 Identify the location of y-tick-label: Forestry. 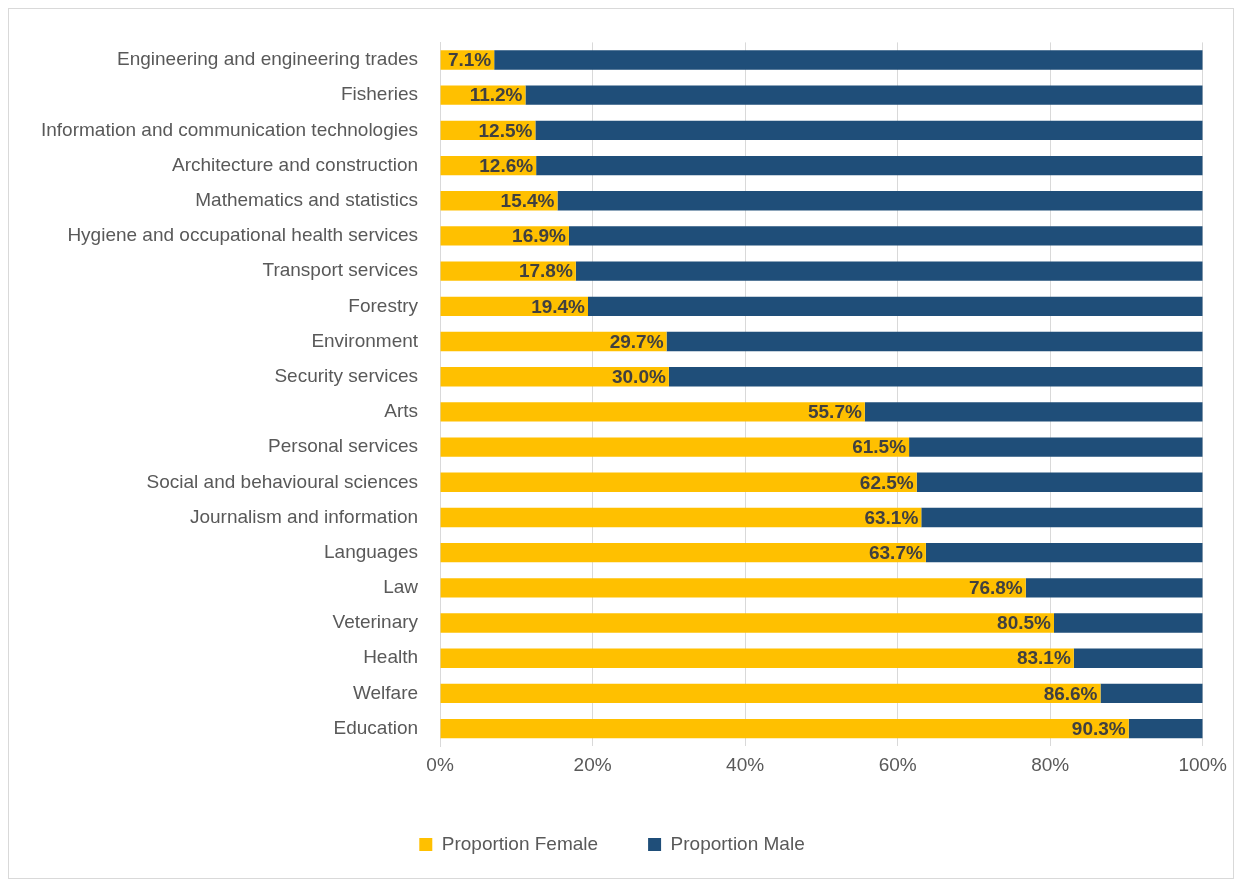
(383, 305).